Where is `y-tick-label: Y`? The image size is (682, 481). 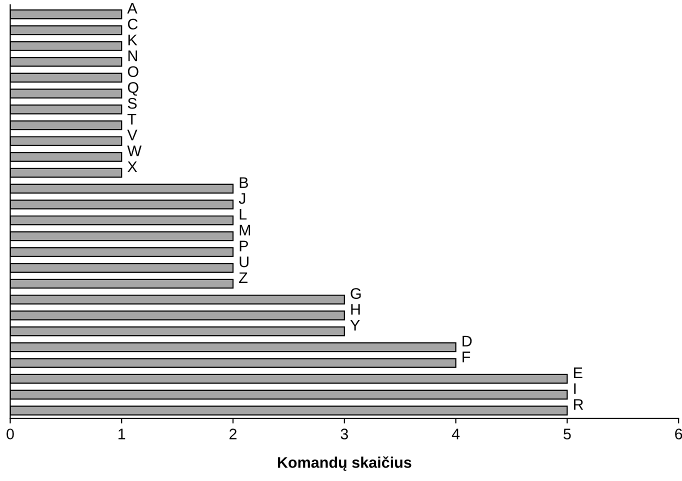 y-tick-label: Y is located at coordinates (355, 325).